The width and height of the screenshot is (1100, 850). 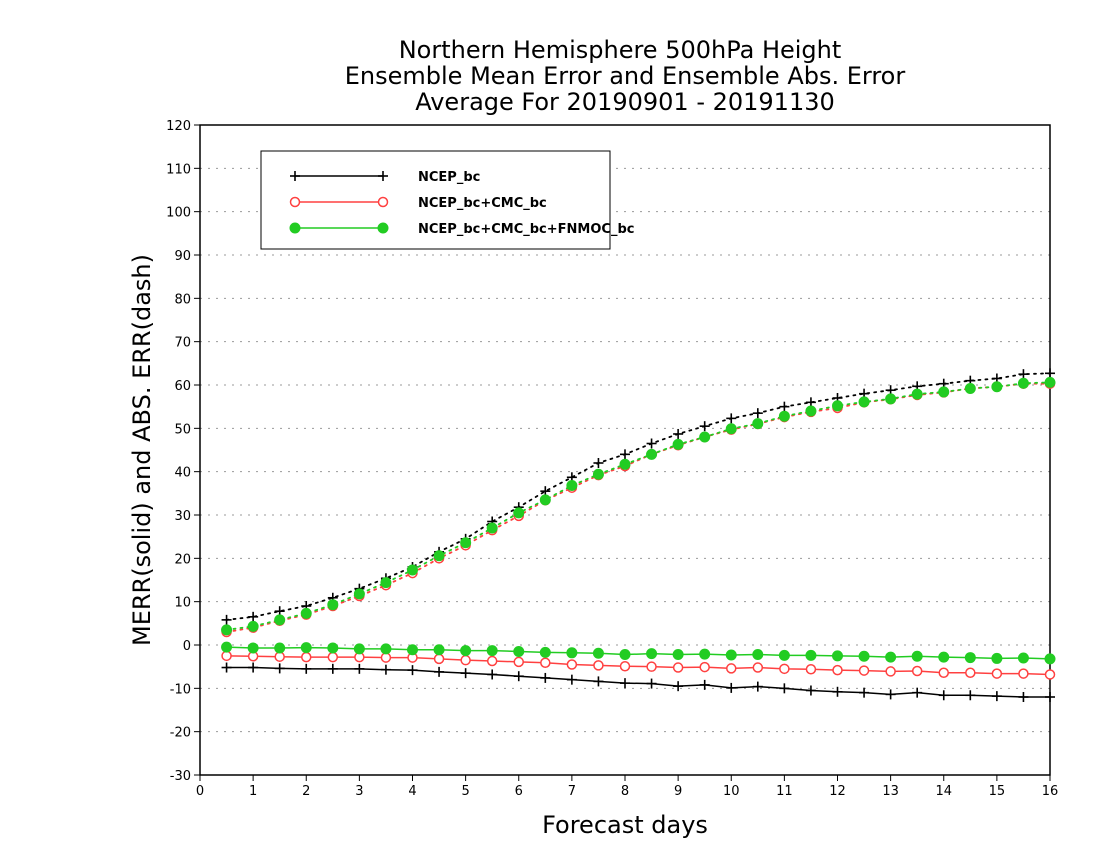 I want to click on x-tick-label: 6, so click(x=519, y=791).